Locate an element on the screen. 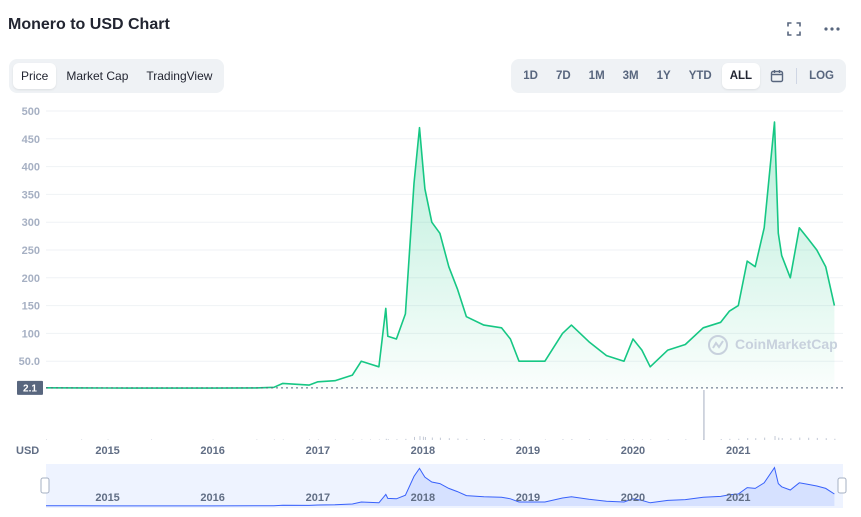  tab-tradingview: TradingView is located at coordinates (179, 76).